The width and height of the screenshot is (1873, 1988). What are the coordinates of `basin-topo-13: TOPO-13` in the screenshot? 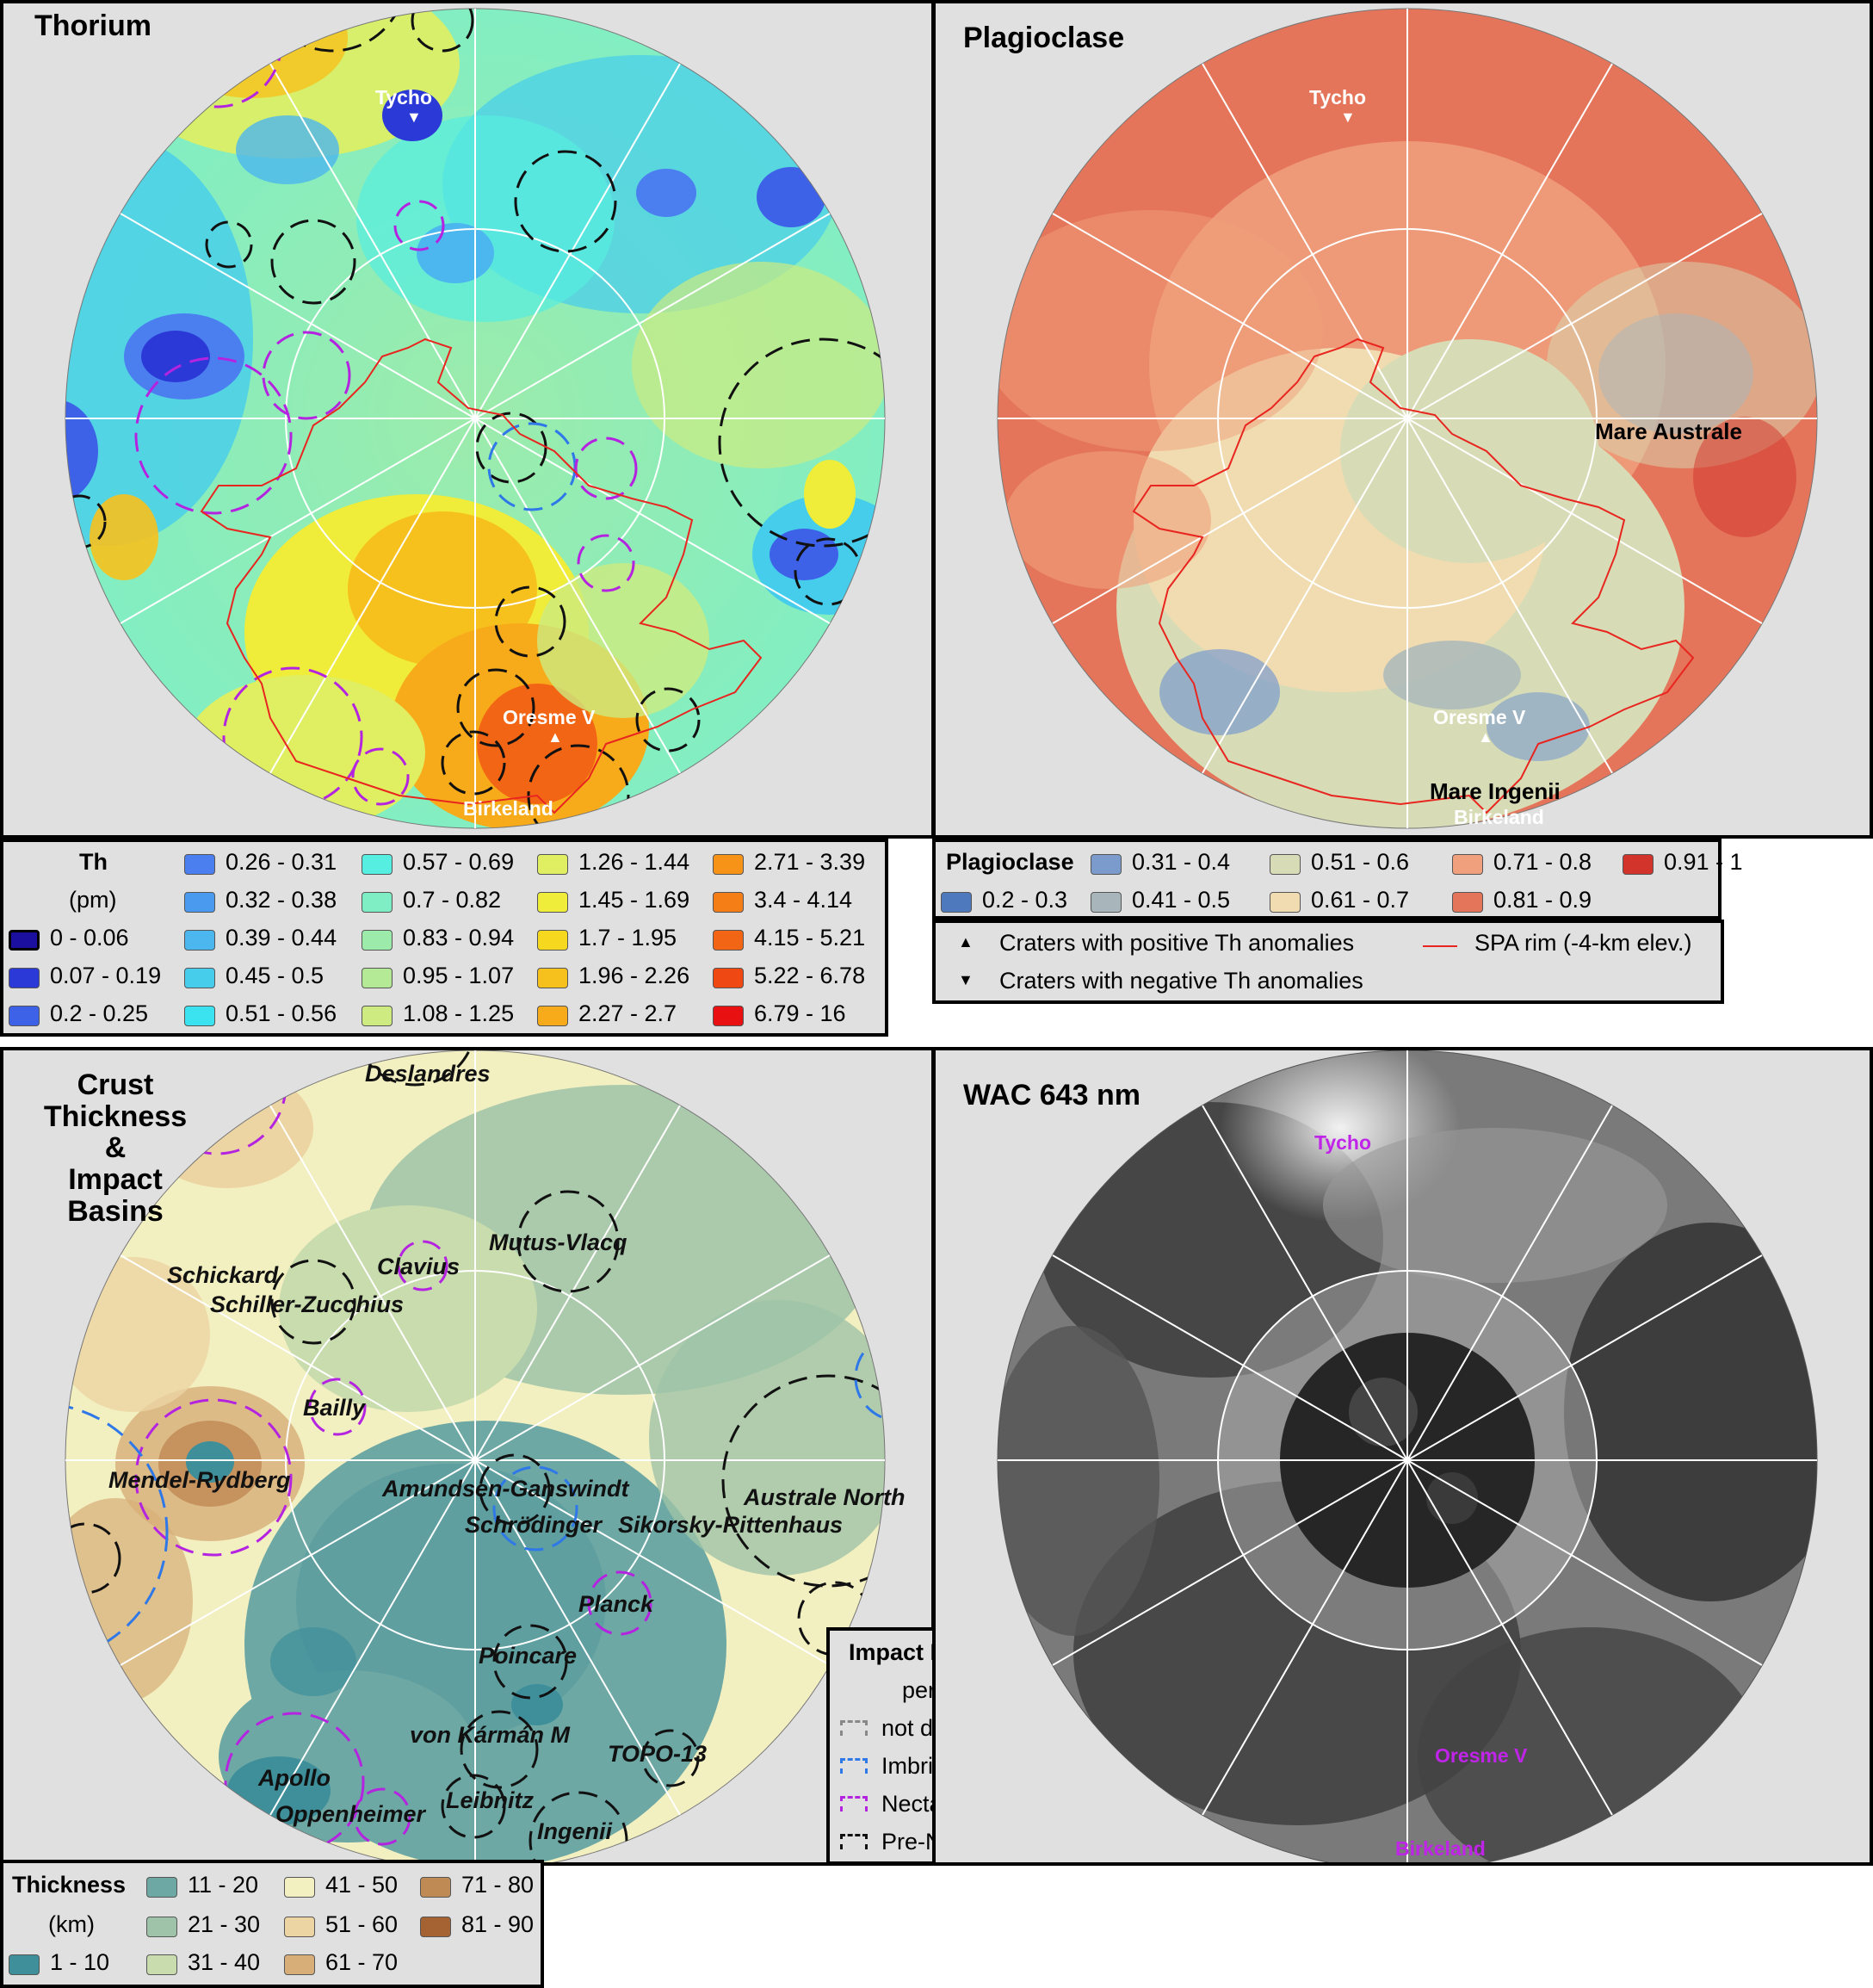 It's located at (658, 1754).